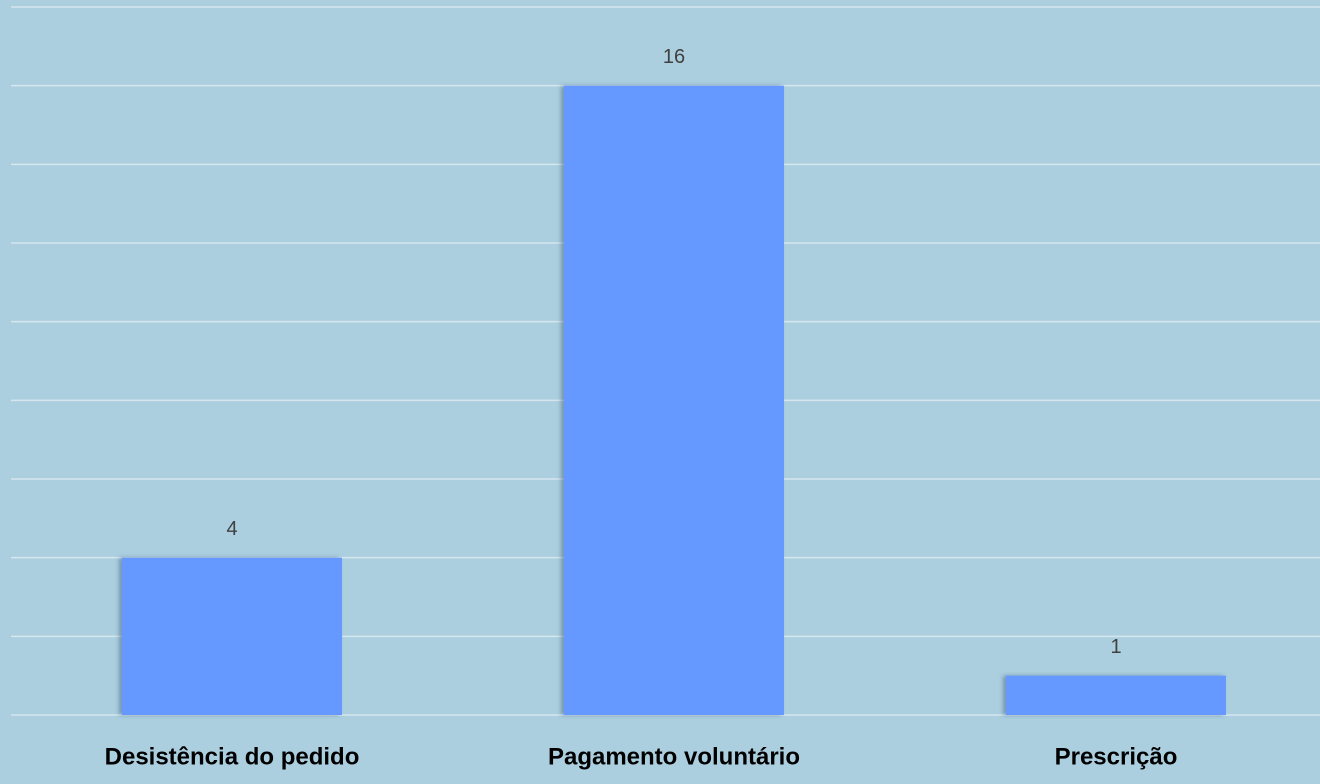  Describe the element at coordinates (674, 756) in the screenshot. I see `x-tick-label: Pagamento voluntário` at that location.